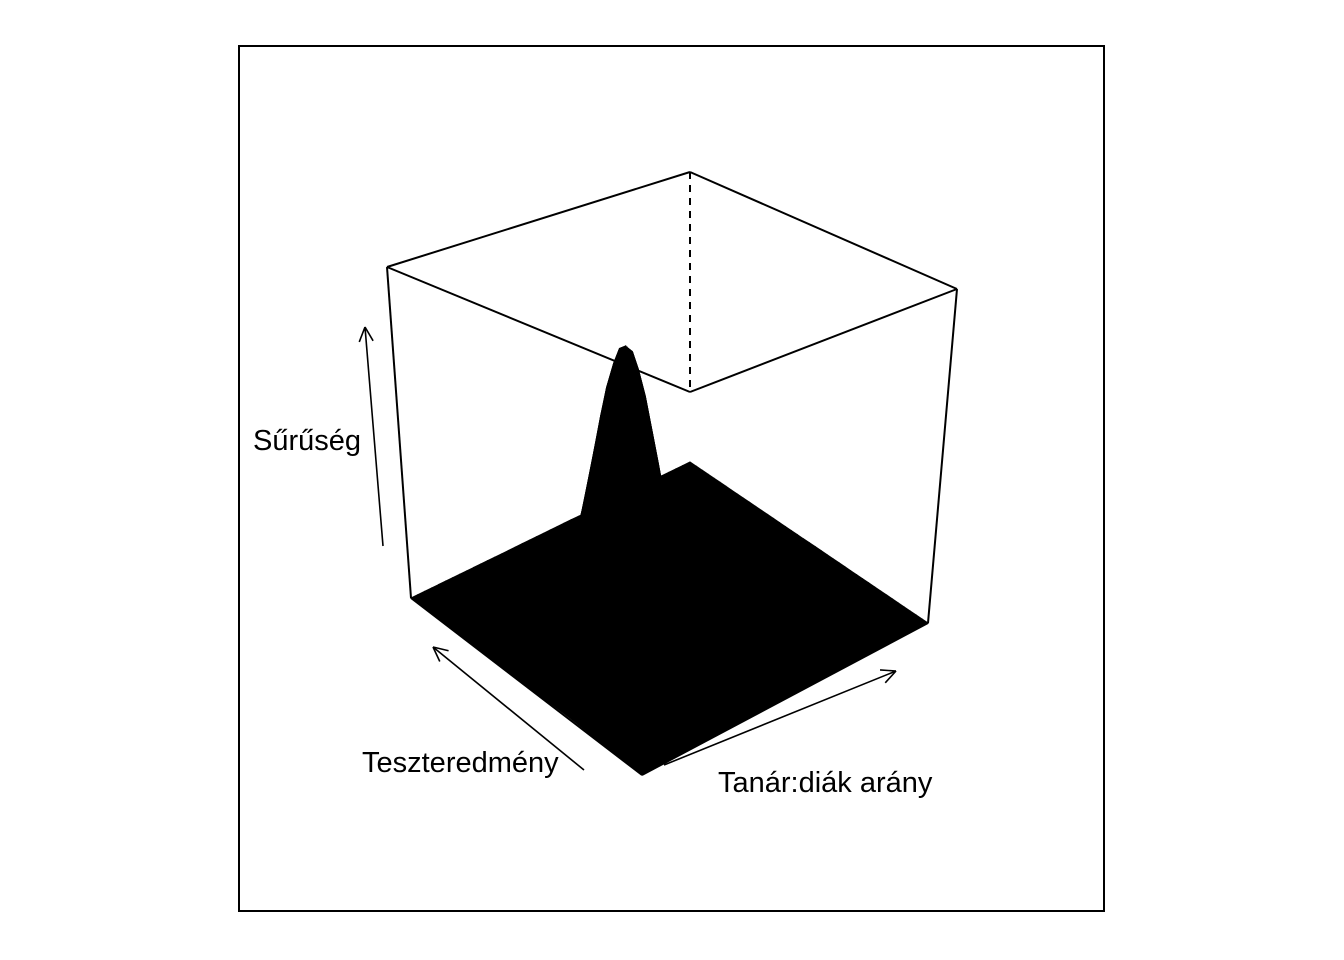  What do you see at coordinates (888, 670) in the screenshot?
I see `x-axis-arrow-head-b` at bounding box center [888, 670].